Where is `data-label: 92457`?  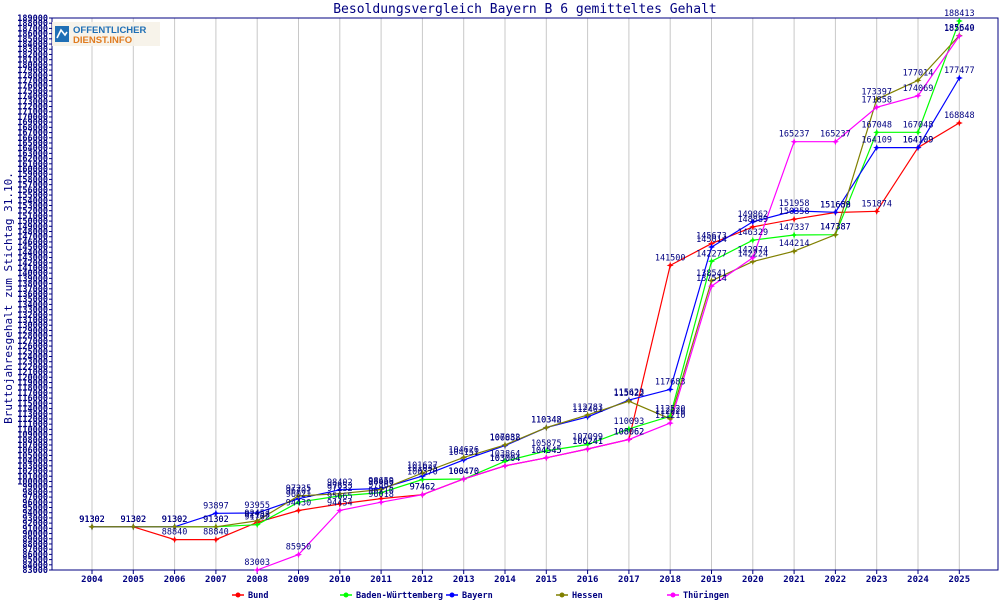
data-label: 92457 is located at coordinates (257, 514).